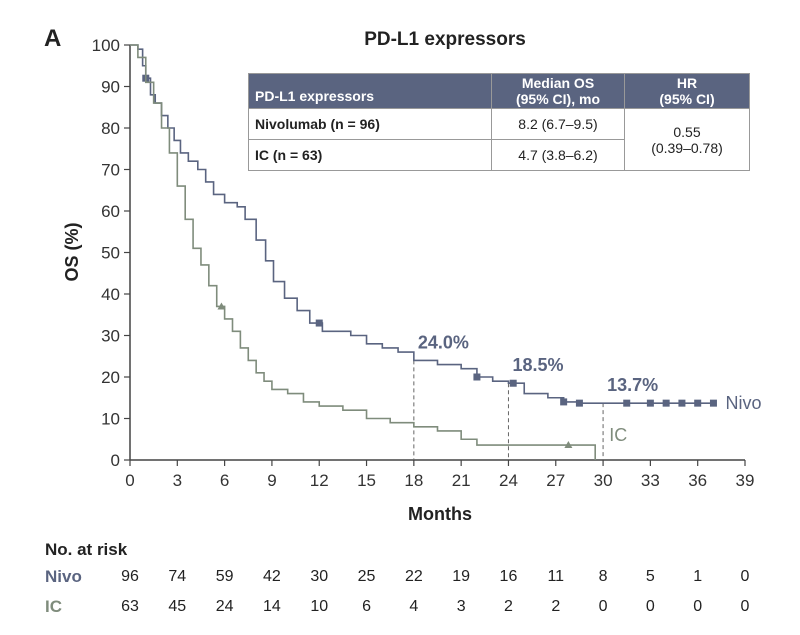 This screenshot has width=800, height=635. Describe the element at coordinates (687, 83) in the screenshot. I see `table-header-hr-line1: HR` at that location.